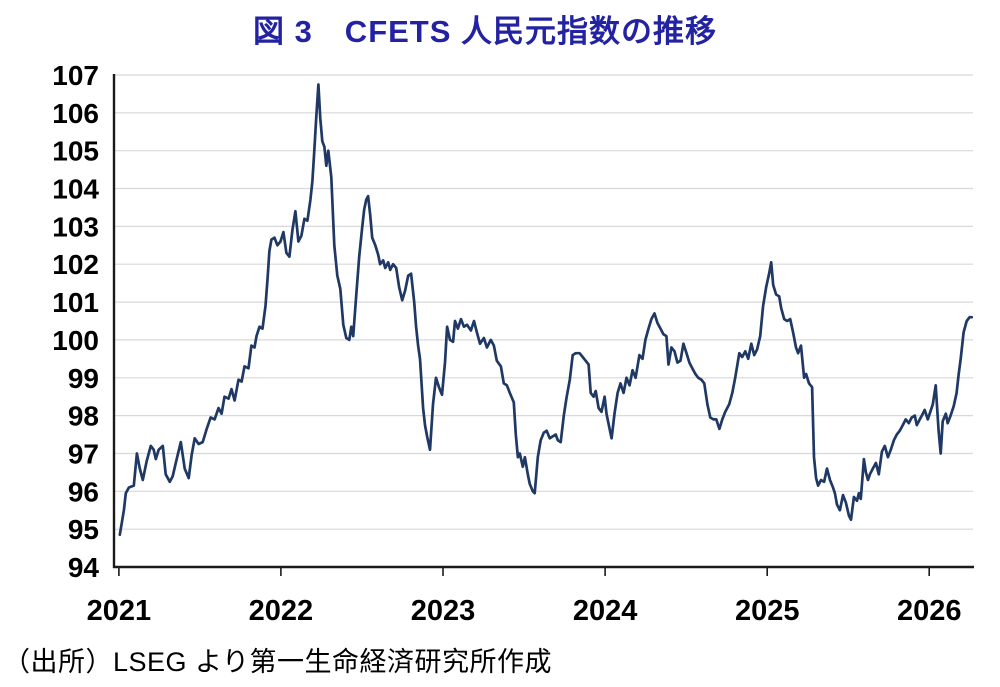 The width and height of the screenshot is (1000, 687). What do you see at coordinates (485, 31) in the screenshot?
I see `figure-title: 図 3 CFETS 人民元指数の推移` at bounding box center [485, 31].